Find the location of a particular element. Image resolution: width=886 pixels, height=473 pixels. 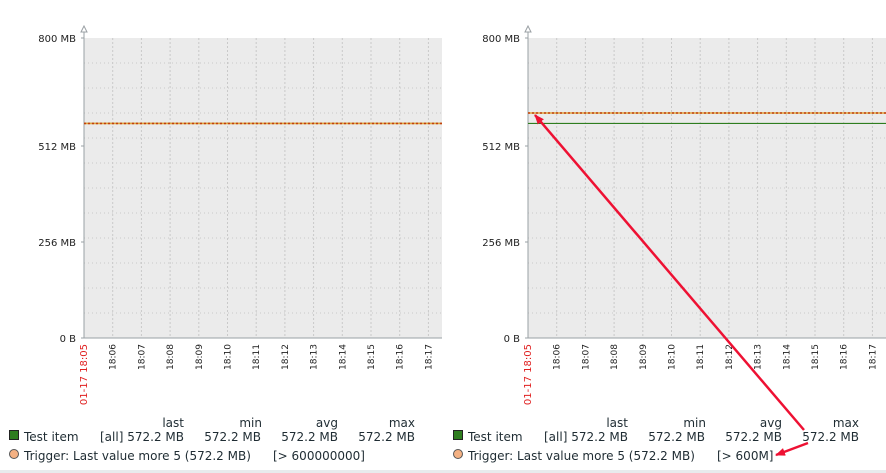

legend-trigger-threshold: [> 600000000] is located at coordinates (319, 456).